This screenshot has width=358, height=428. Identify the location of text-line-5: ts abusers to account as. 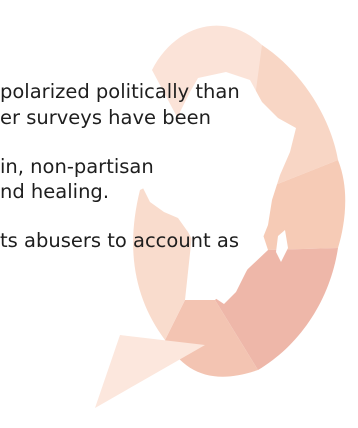
(119, 240).